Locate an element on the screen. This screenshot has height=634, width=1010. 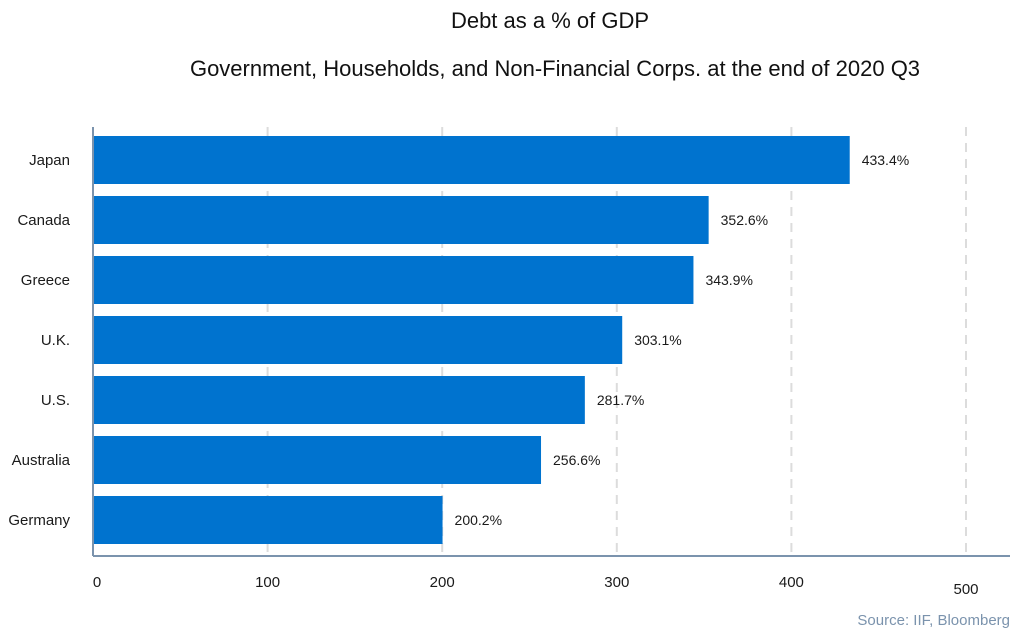
category-label-1: Canada is located at coordinates (43, 220).